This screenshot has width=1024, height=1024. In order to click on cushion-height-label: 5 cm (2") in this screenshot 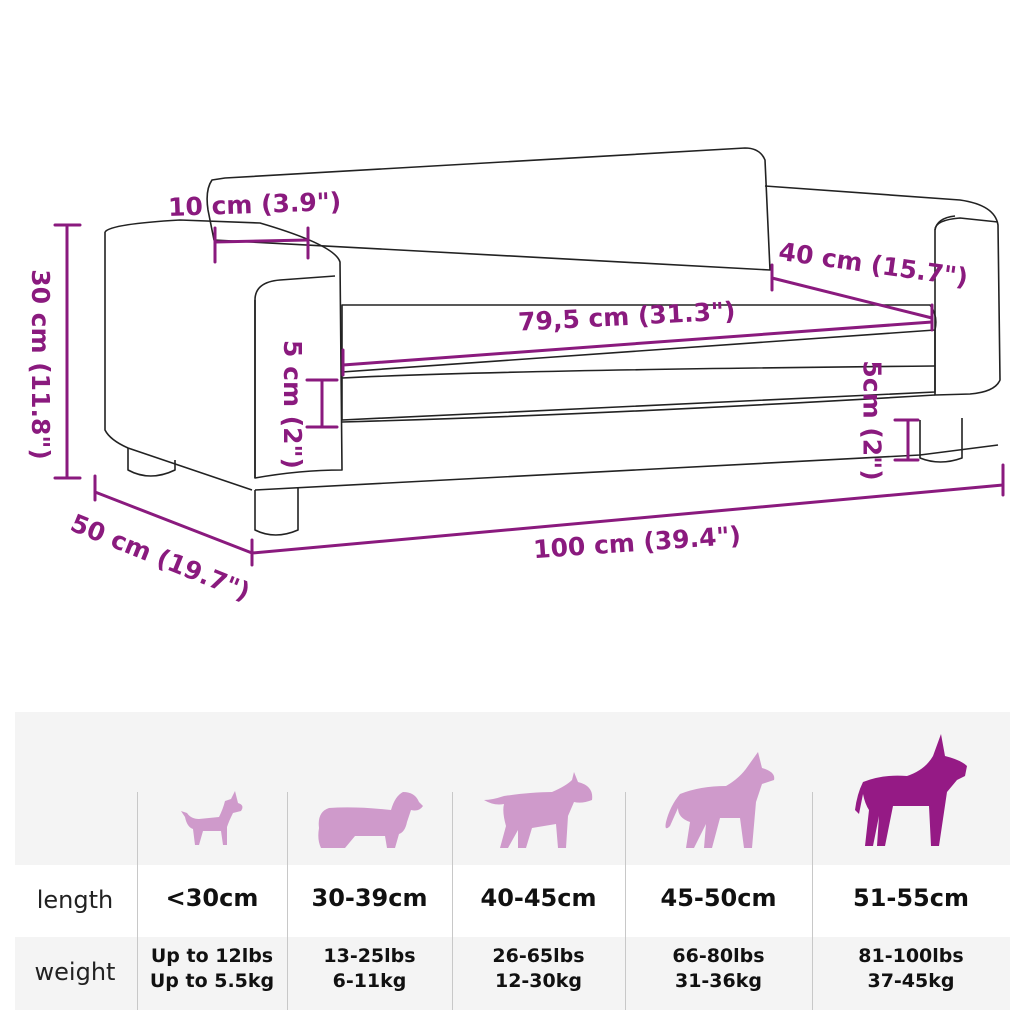, I will do `click(292, 404)`.